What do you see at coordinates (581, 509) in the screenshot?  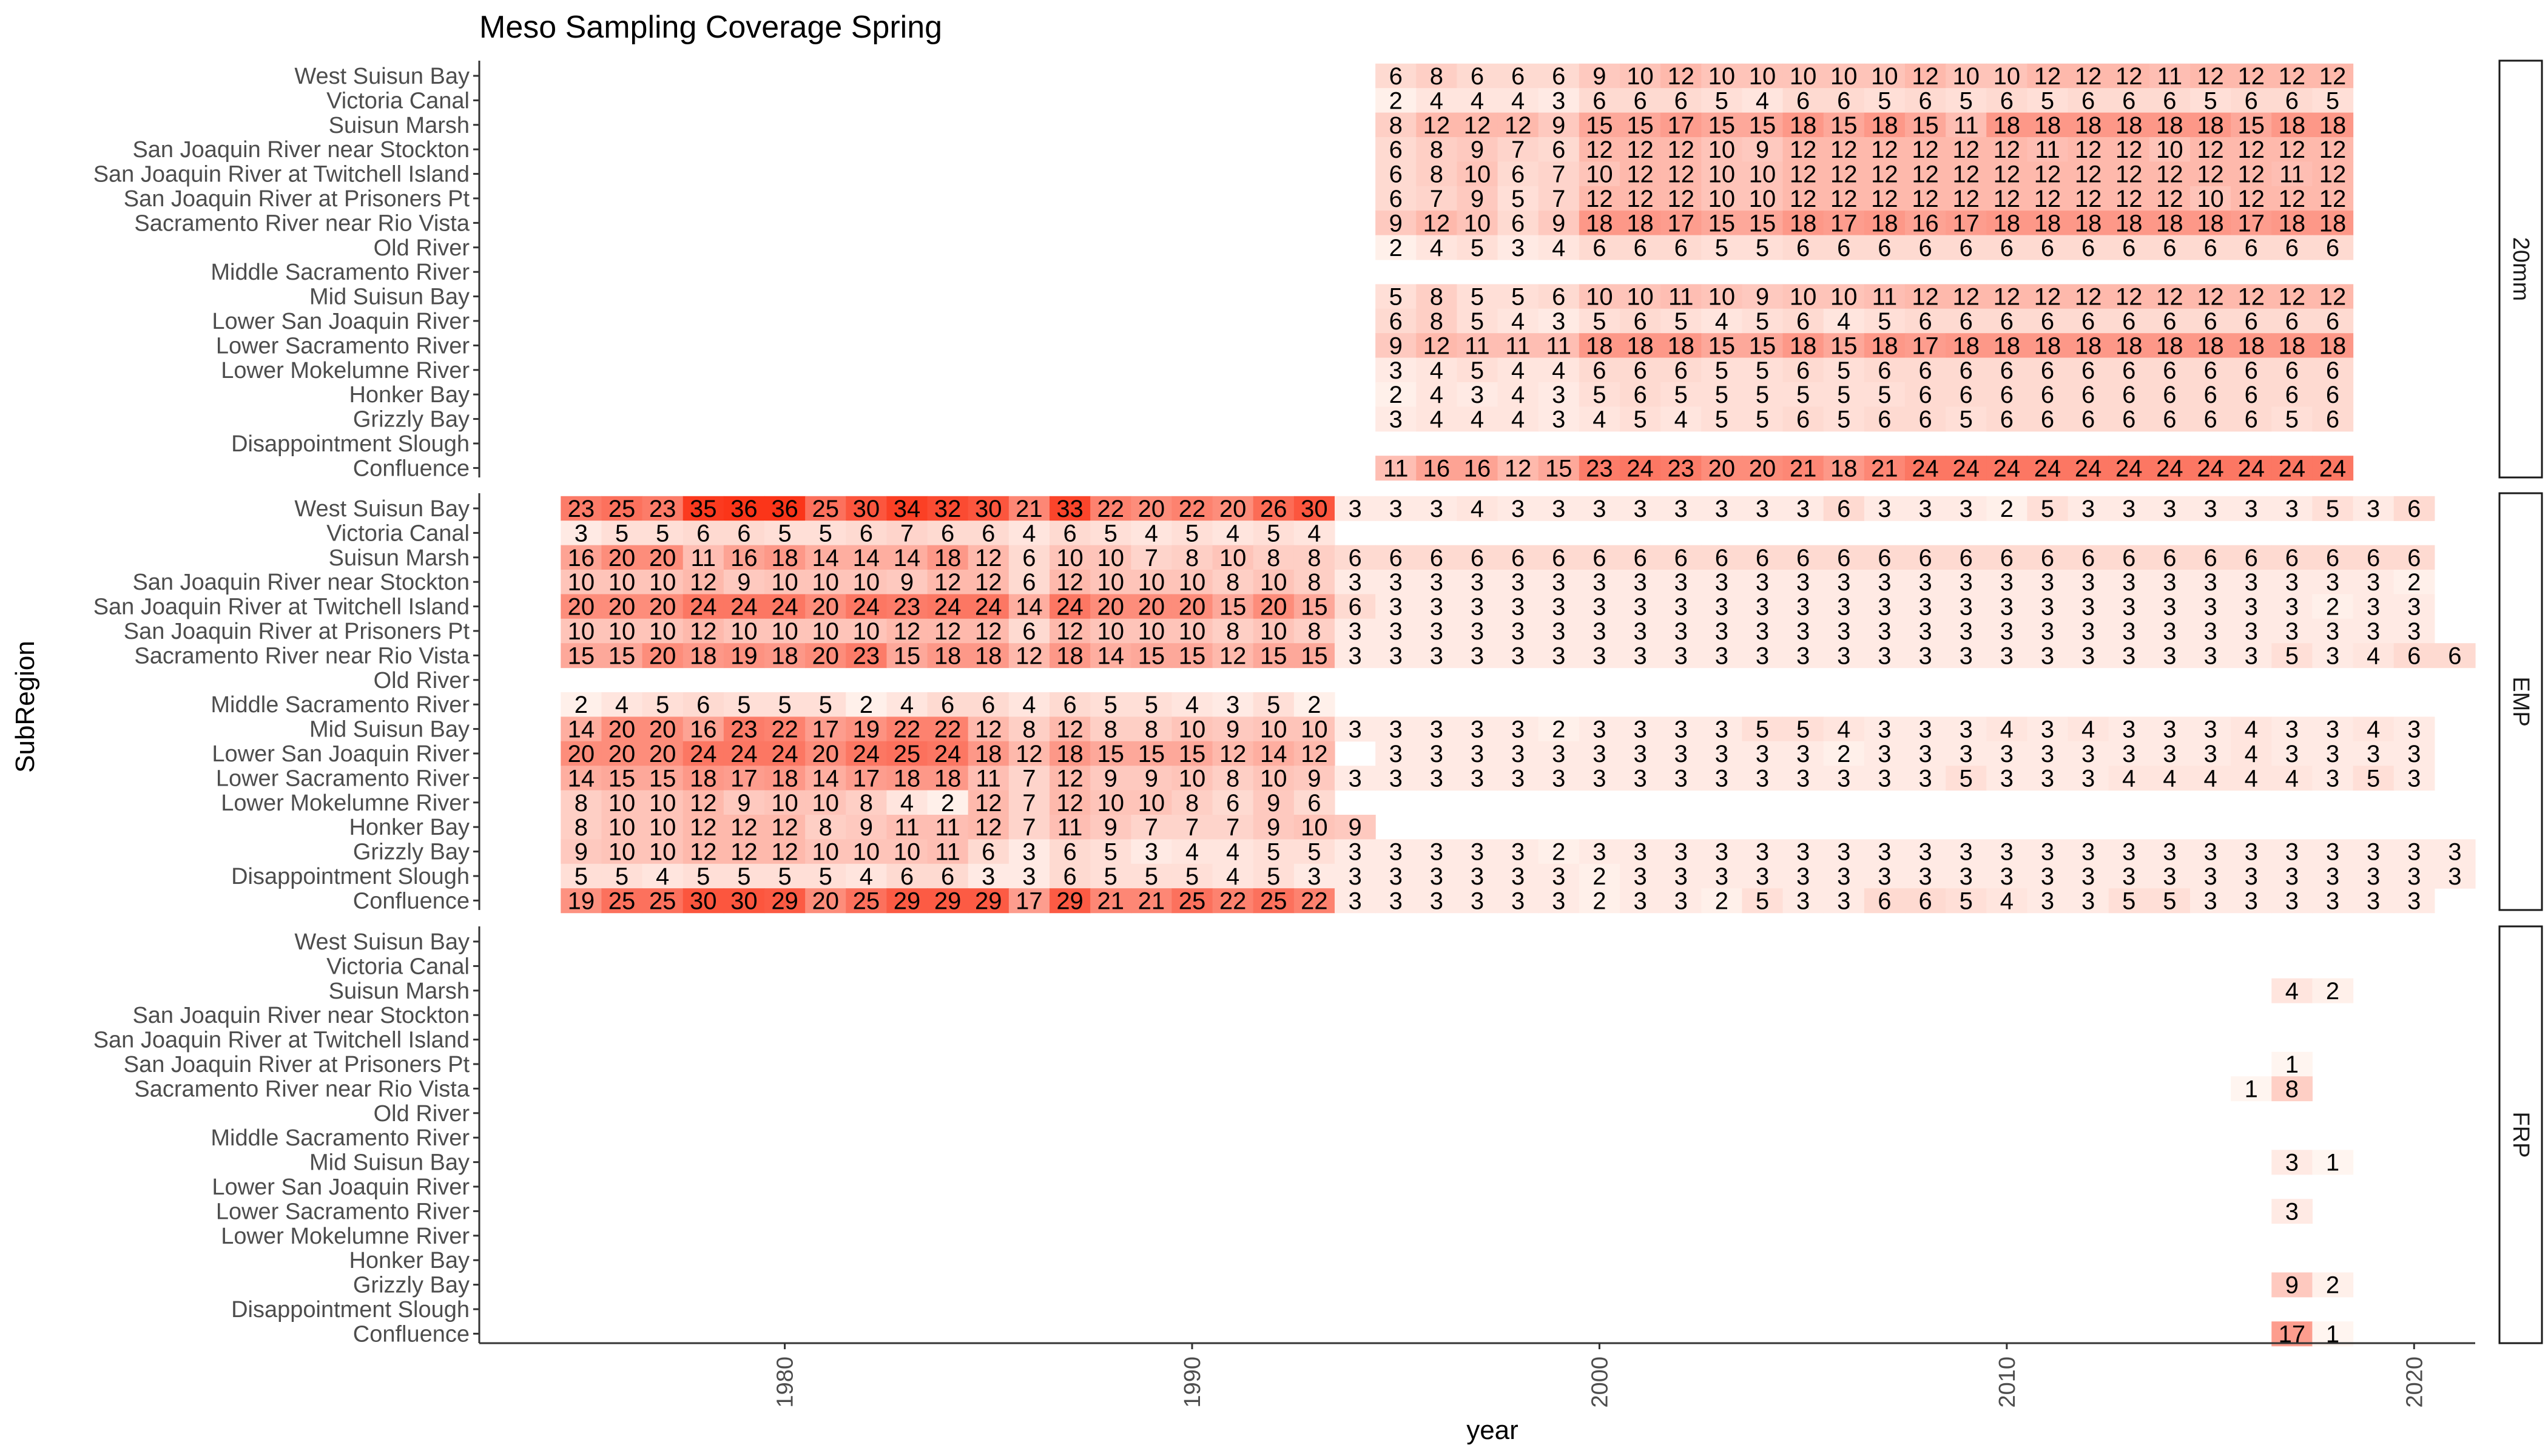 I see `cell-value-label: 23` at bounding box center [581, 509].